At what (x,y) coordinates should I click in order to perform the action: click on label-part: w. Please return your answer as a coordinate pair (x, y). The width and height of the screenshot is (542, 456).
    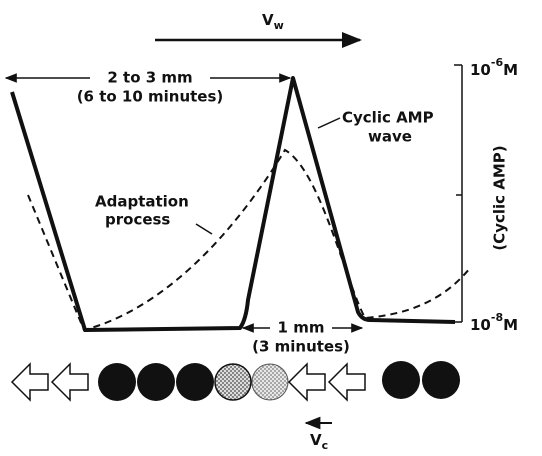
    Looking at the image, I should click on (279, 25).